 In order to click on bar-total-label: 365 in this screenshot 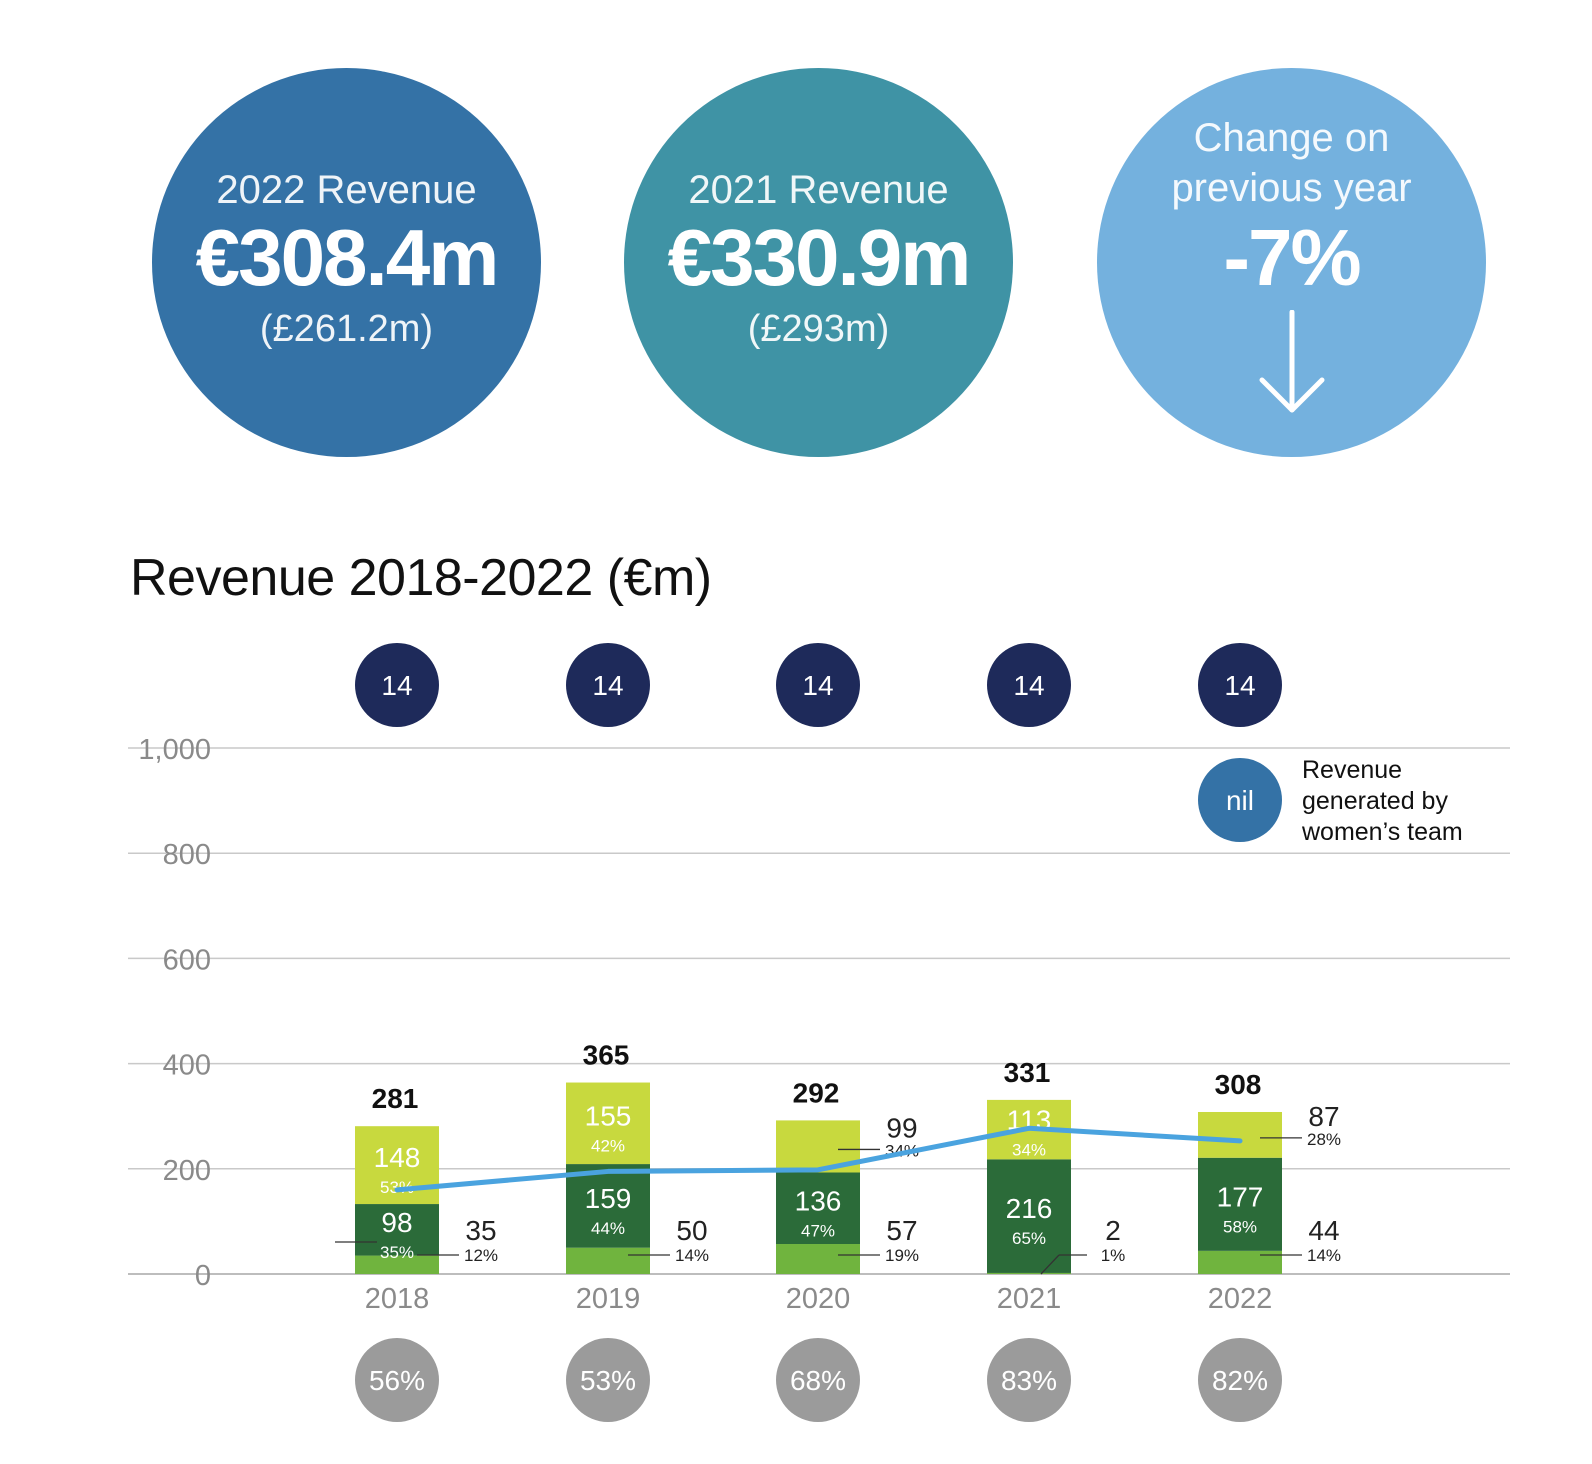, I will do `click(606, 1055)`.